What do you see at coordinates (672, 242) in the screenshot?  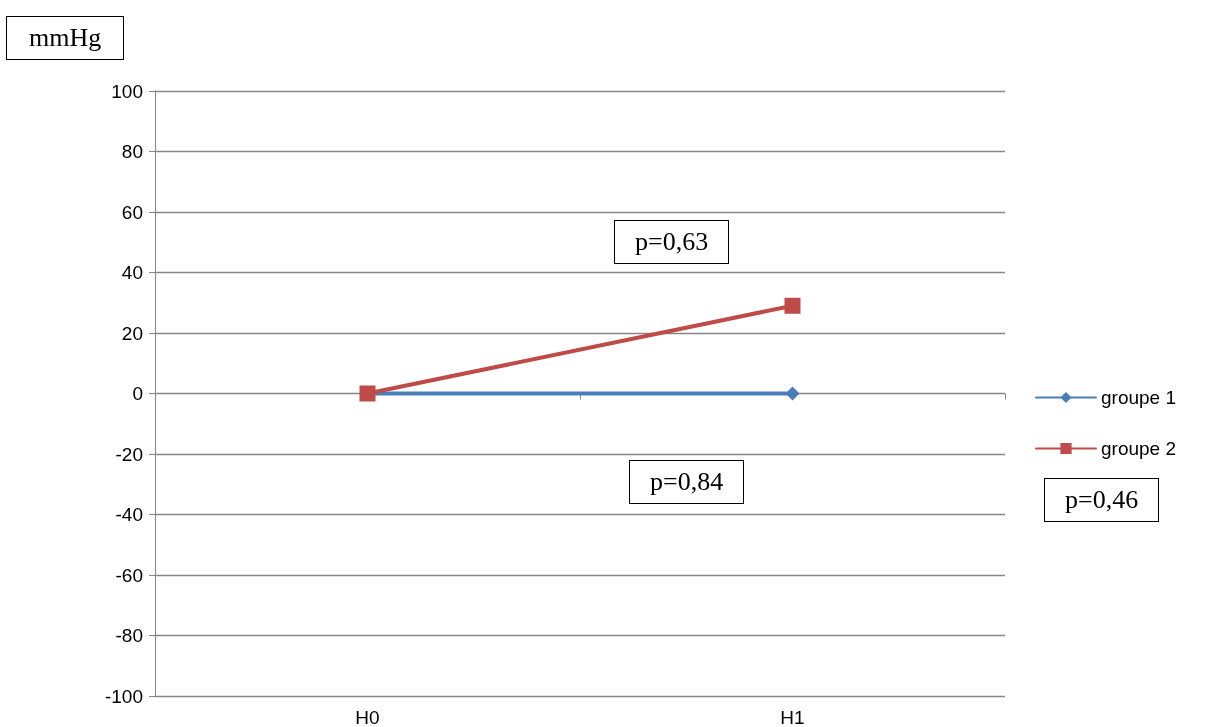 I see `annotation: p=0,63` at bounding box center [672, 242].